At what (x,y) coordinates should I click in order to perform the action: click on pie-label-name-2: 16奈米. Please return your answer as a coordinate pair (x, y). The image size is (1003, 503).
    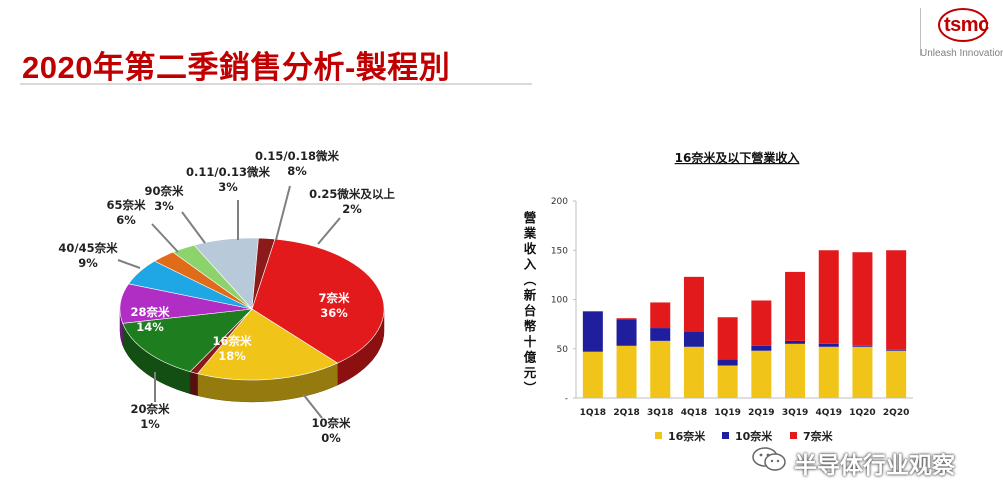
    Looking at the image, I should click on (232, 341).